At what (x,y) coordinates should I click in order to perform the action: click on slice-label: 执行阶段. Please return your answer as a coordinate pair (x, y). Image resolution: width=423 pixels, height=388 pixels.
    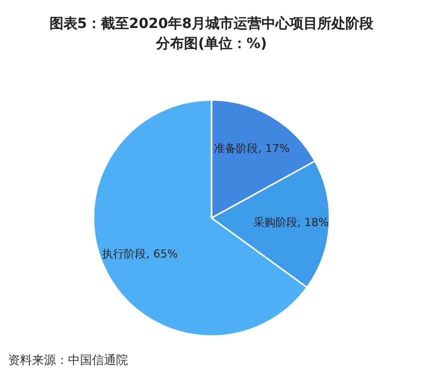
    Looking at the image, I should click on (124, 253).